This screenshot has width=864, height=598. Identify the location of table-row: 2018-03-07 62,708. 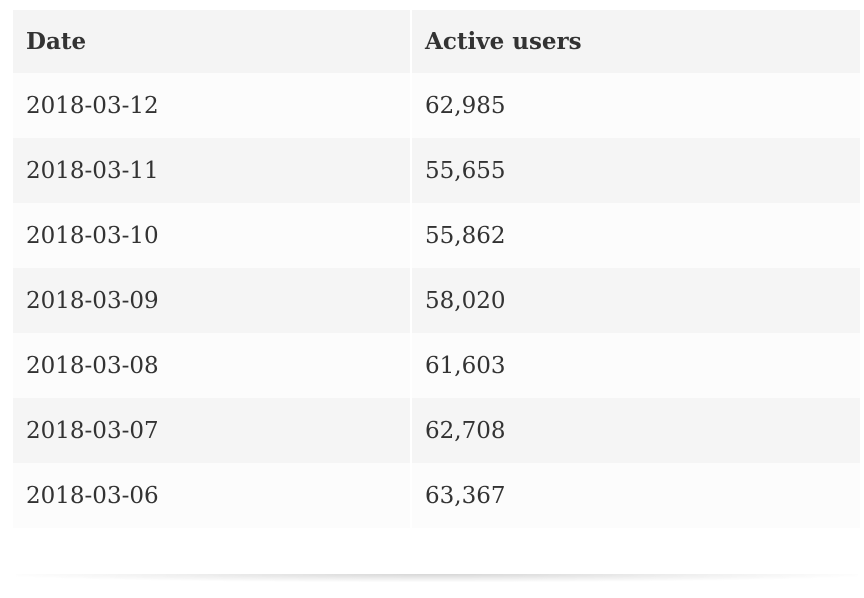
(436, 430).